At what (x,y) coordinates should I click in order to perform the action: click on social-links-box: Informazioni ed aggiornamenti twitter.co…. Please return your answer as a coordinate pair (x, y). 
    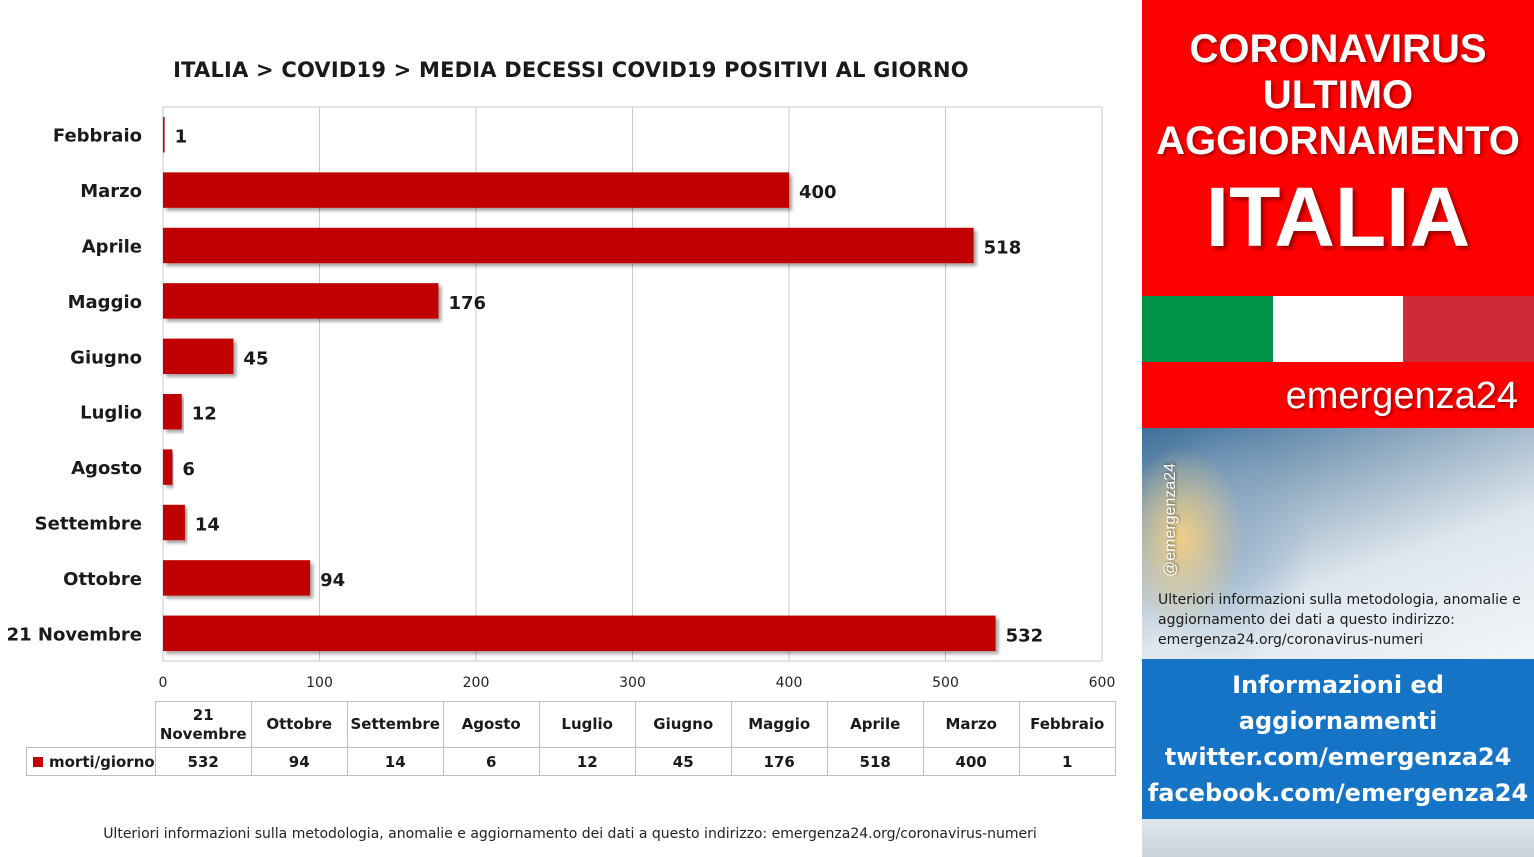
    Looking at the image, I should click on (1338, 739).